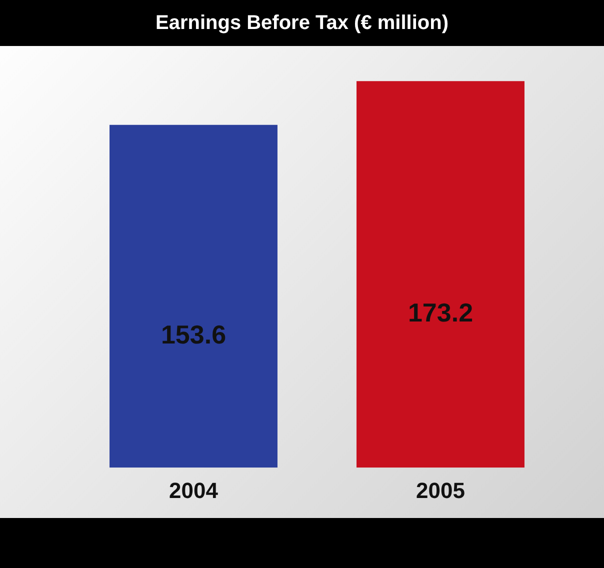  Describe the element at coordinates (302, 23) in the screenshot. I see `chart-title: Earnings Before Tax (€ million)` at that location.